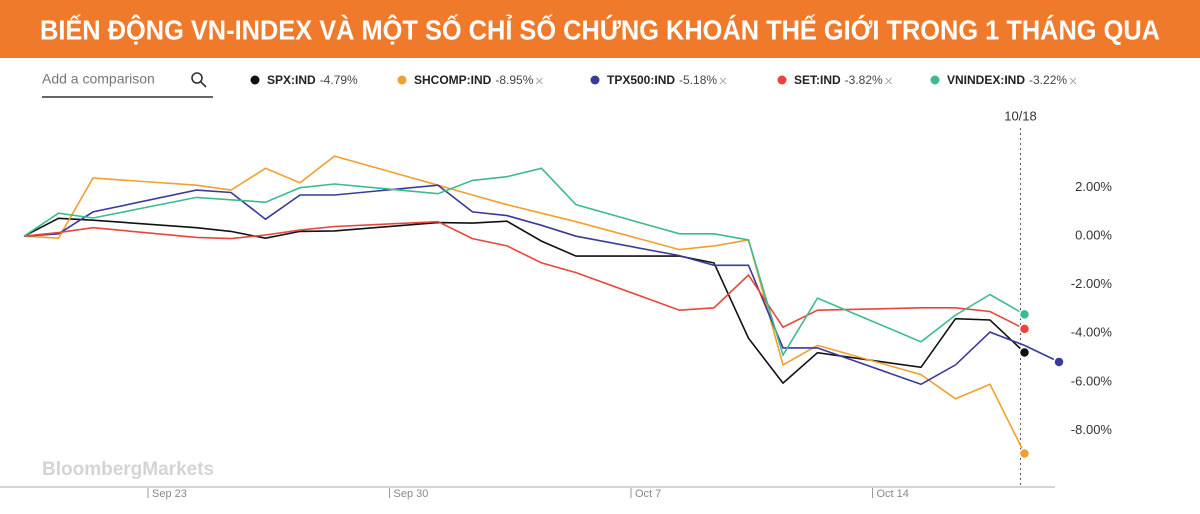  What do you see at coordinates (339, 80) in the screenshot?
I see `legend-change: -4.79%` at bounding box center [339, 80].